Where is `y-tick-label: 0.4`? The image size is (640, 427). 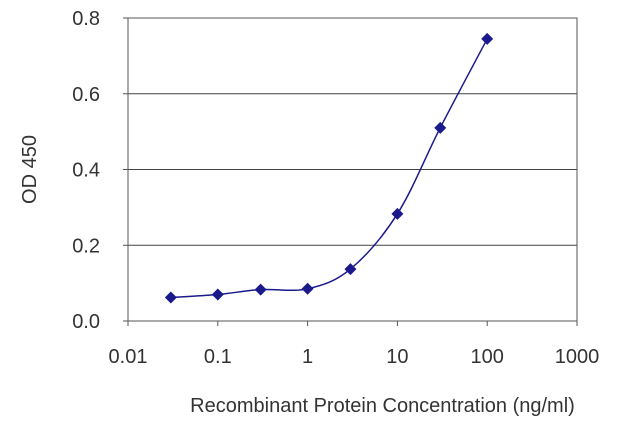 y-tick-label: 0.4 is located at coordinates (86, 171).